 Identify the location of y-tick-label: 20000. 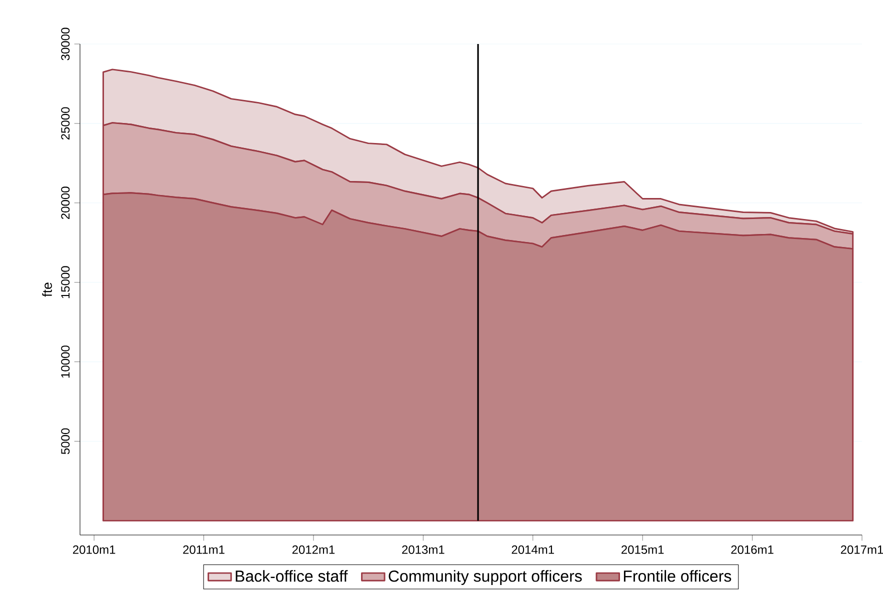
(65, 202).